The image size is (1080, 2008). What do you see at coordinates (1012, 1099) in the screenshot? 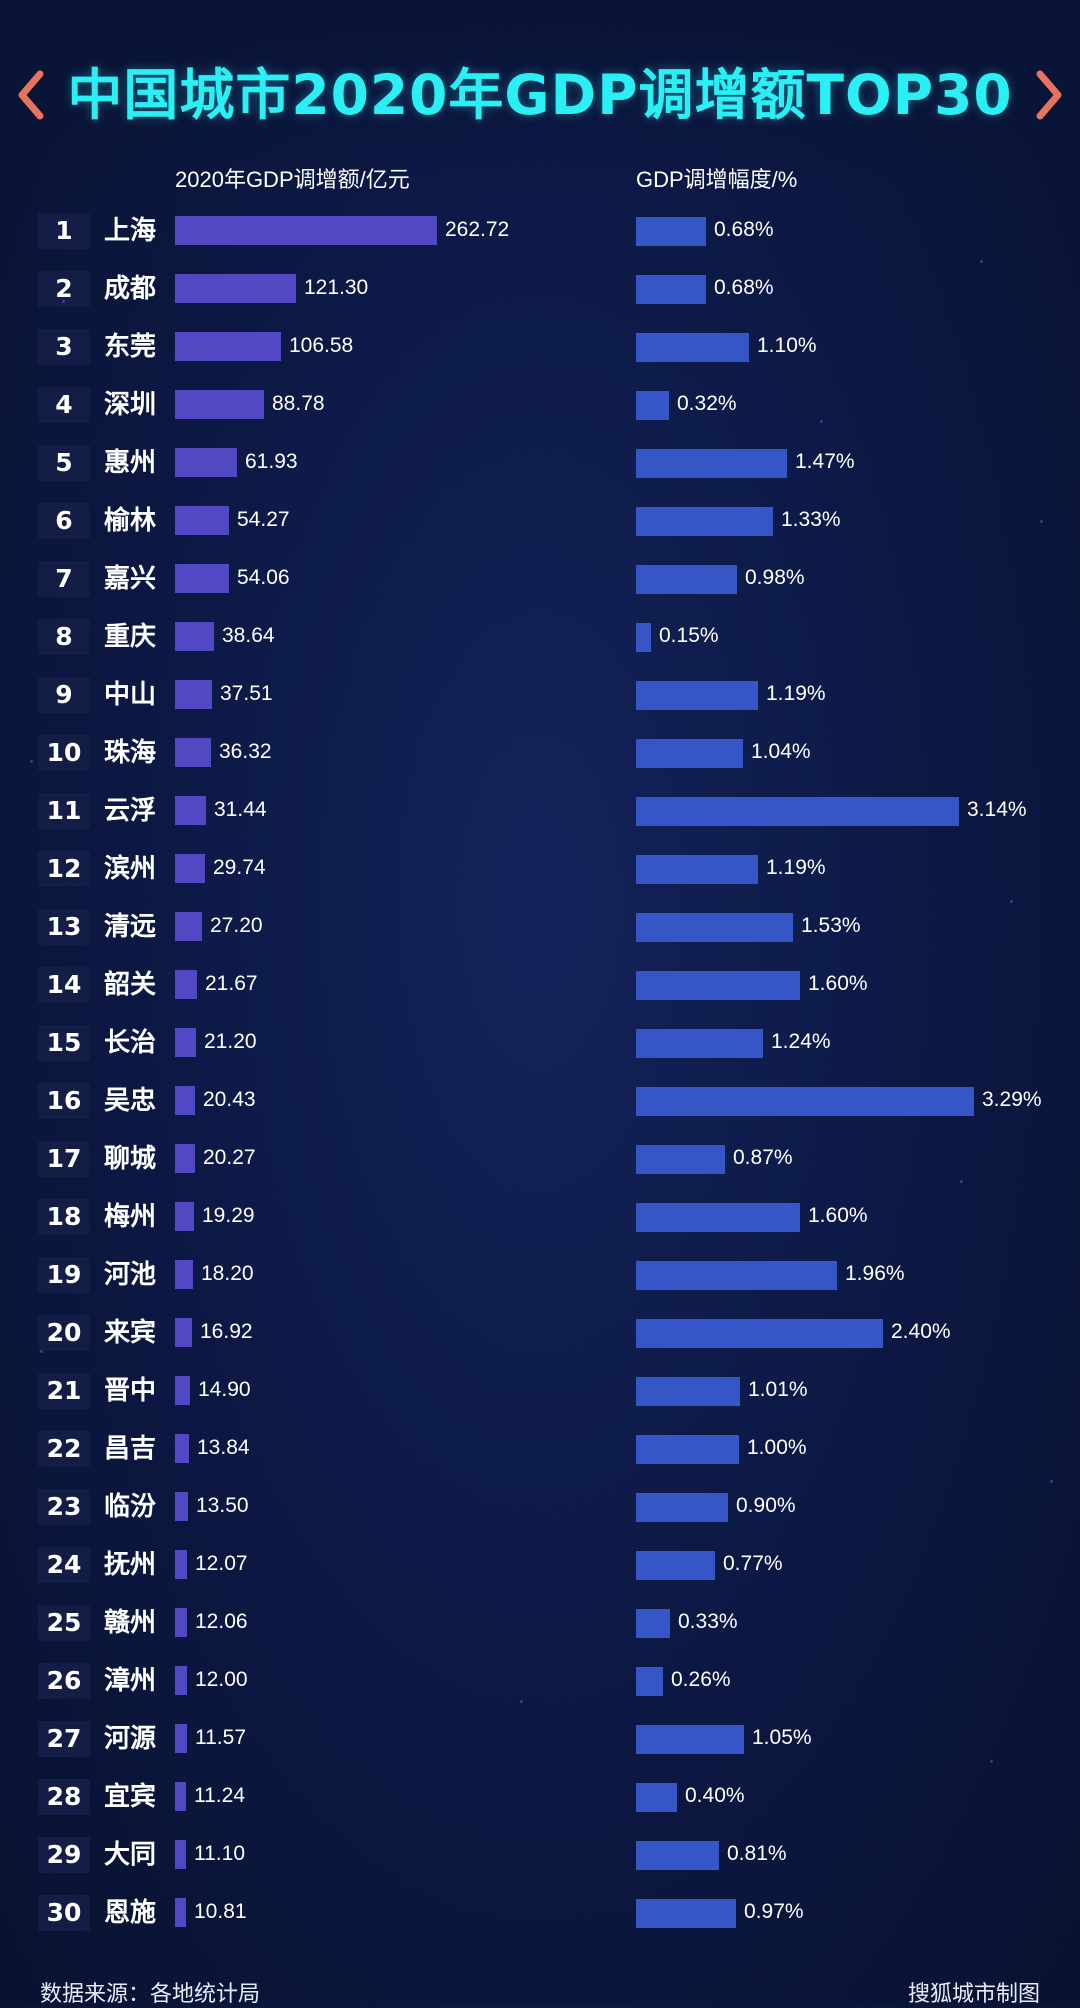
I see `gdp-increase-rate-value: 3.29%` at bounding box center [1012, 1099].